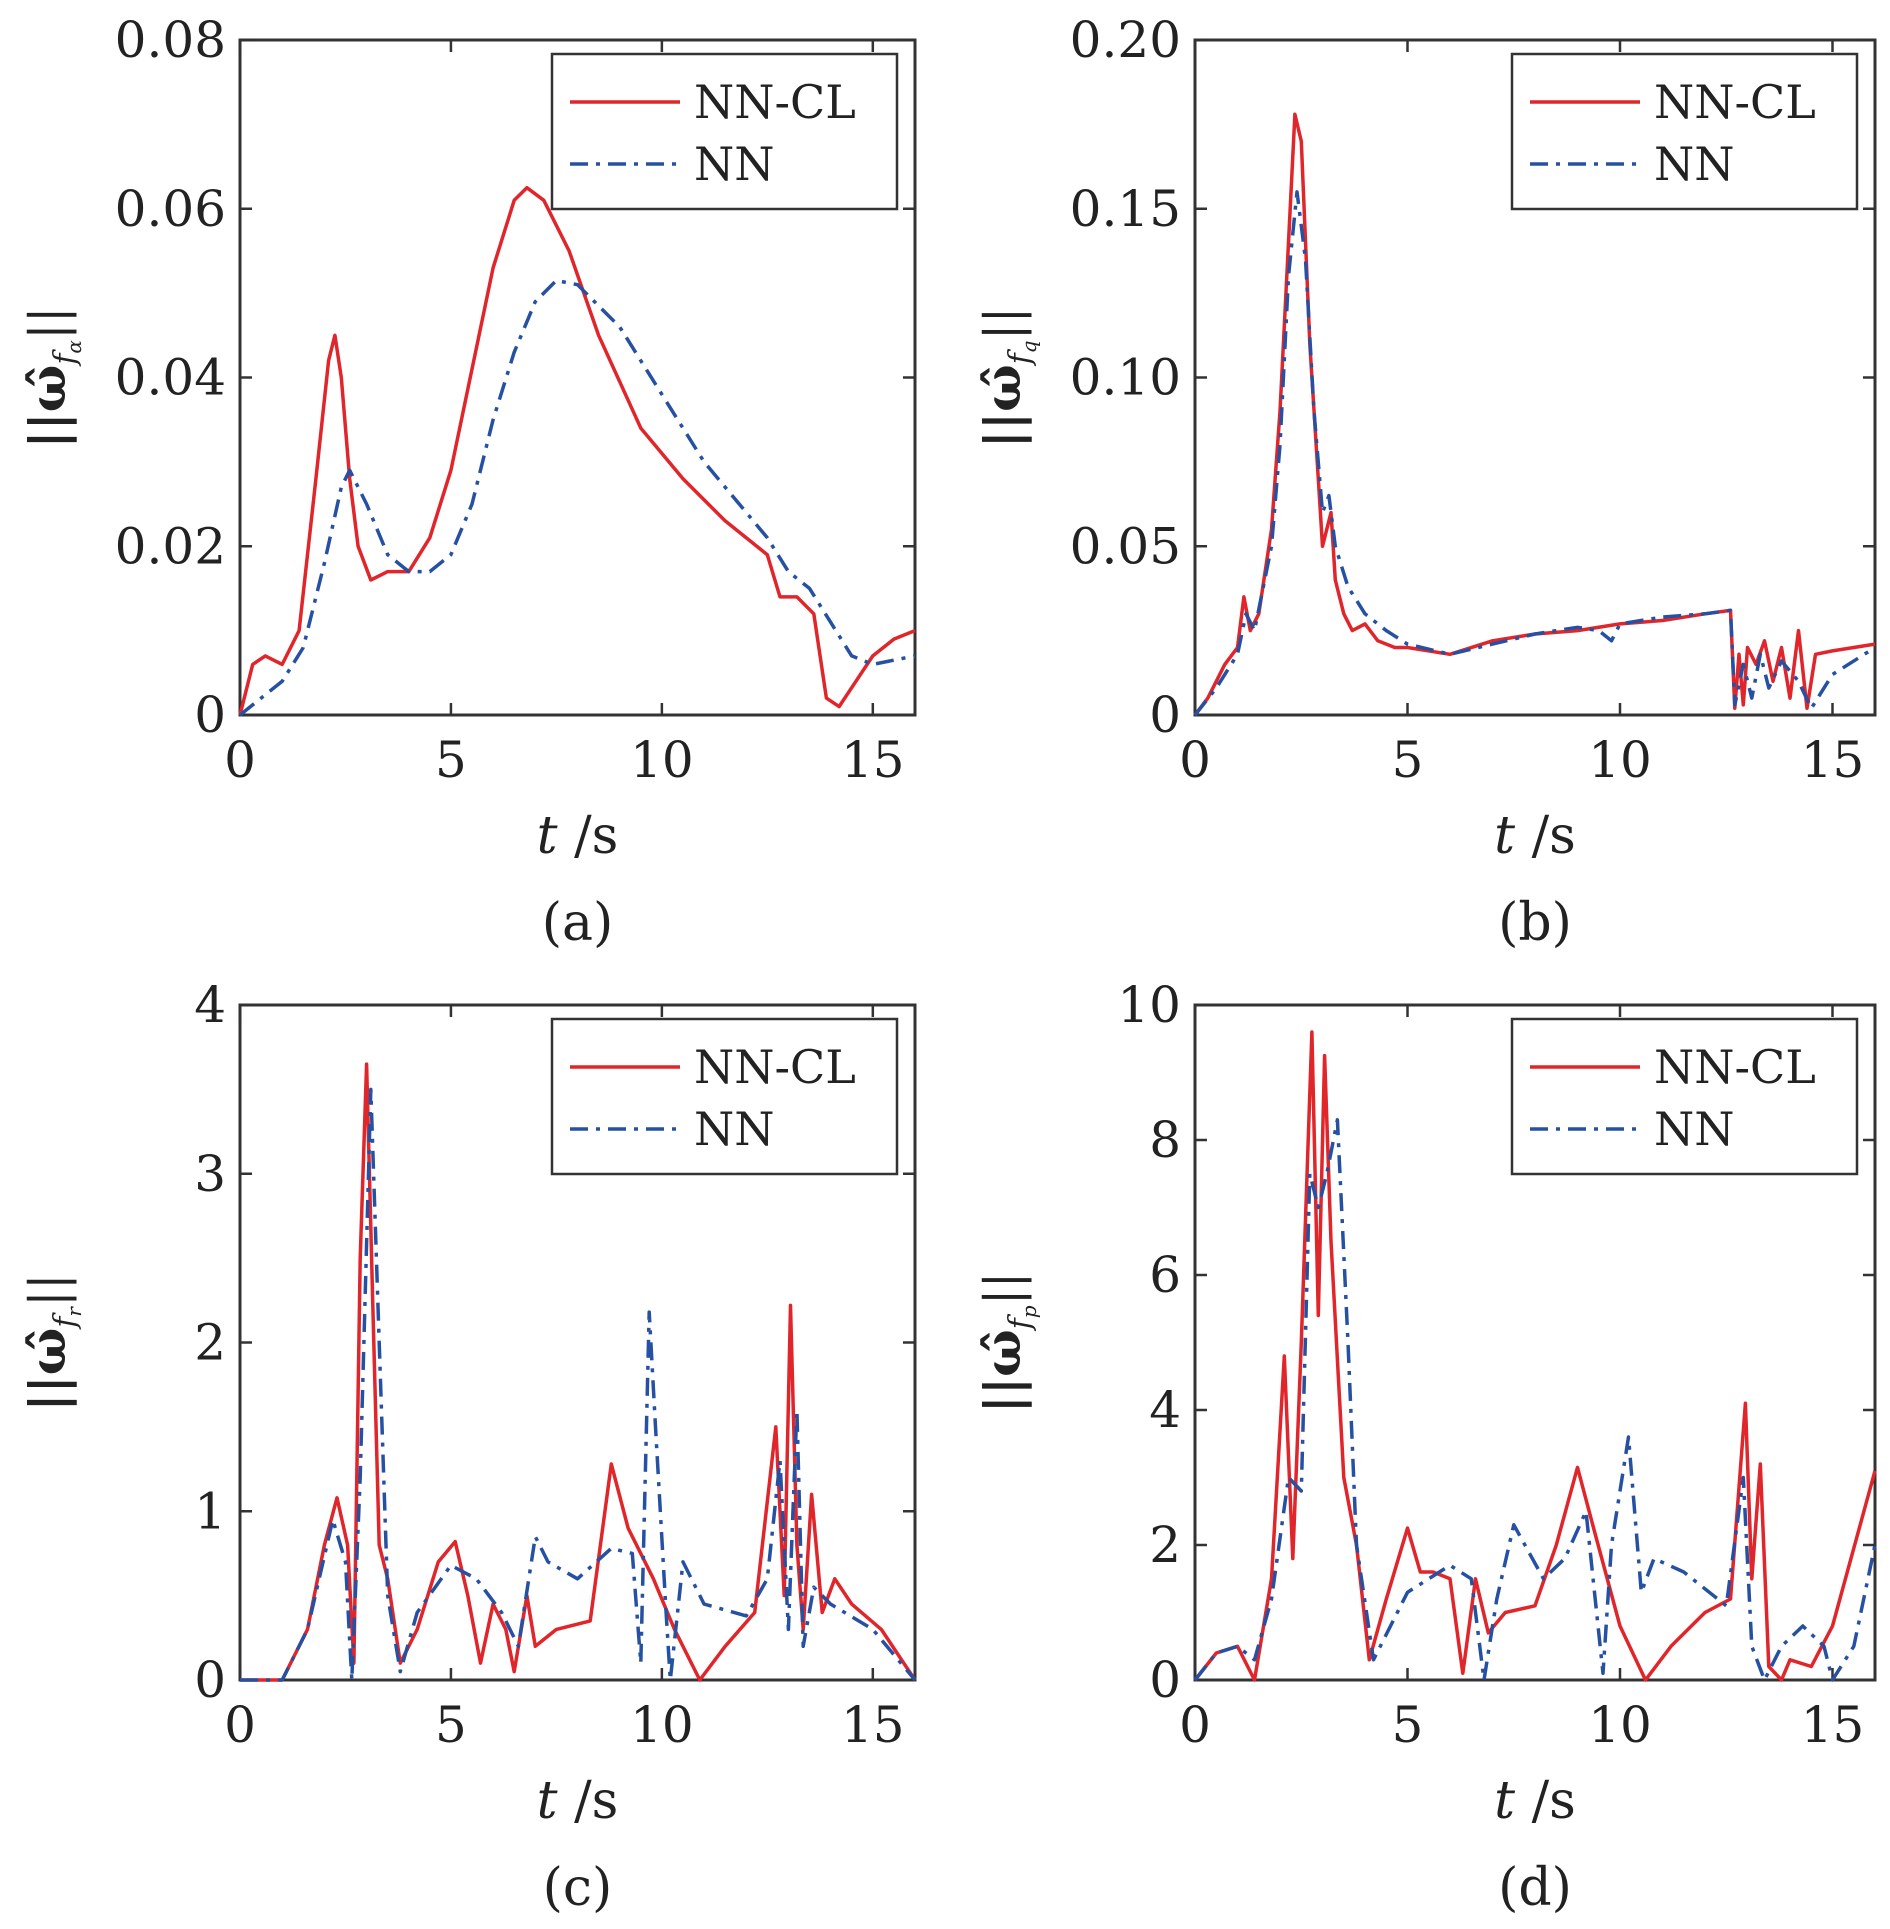 The height and width of the screenshot is (1929, 1890). What do you see at coordinates (1029, 1311) in the screenshot?
I see `y-axis-subsubscript: p` at bounding box center [1029, 1311].